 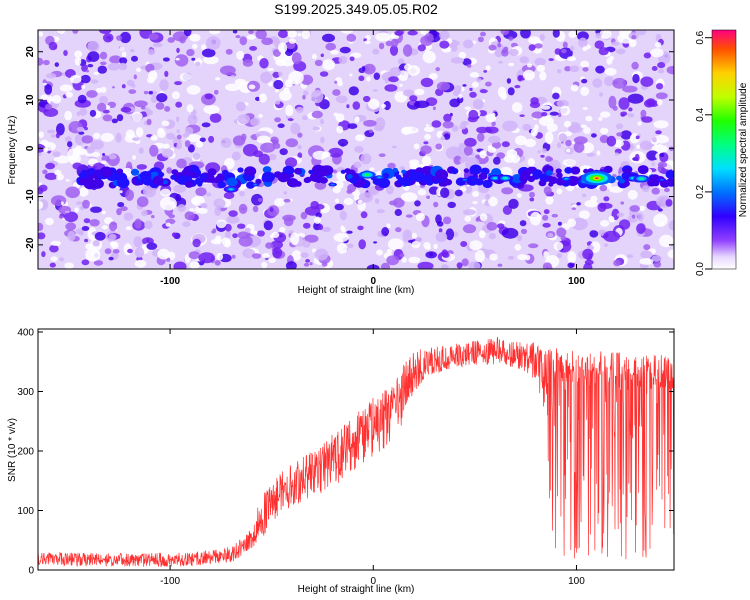 I want to click on colorbar-tick-label: 0.6, so click(x=700, y=37).